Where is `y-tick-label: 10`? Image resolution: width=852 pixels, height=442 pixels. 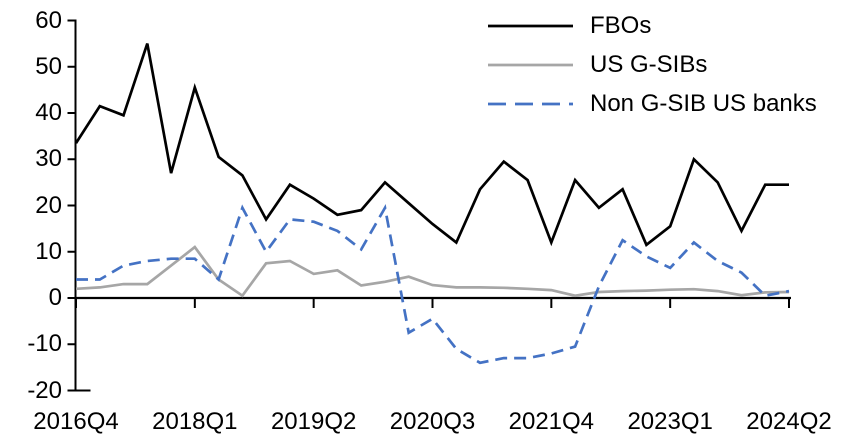 y-tick-label: 10 is located at coordinates (48, 251).